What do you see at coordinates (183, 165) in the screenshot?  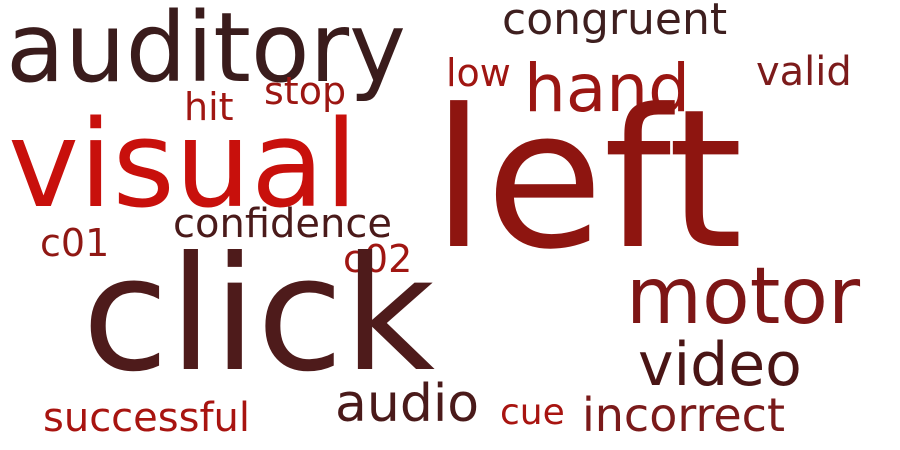 I see `word-visual: visual` at bounding box center [183, 165].